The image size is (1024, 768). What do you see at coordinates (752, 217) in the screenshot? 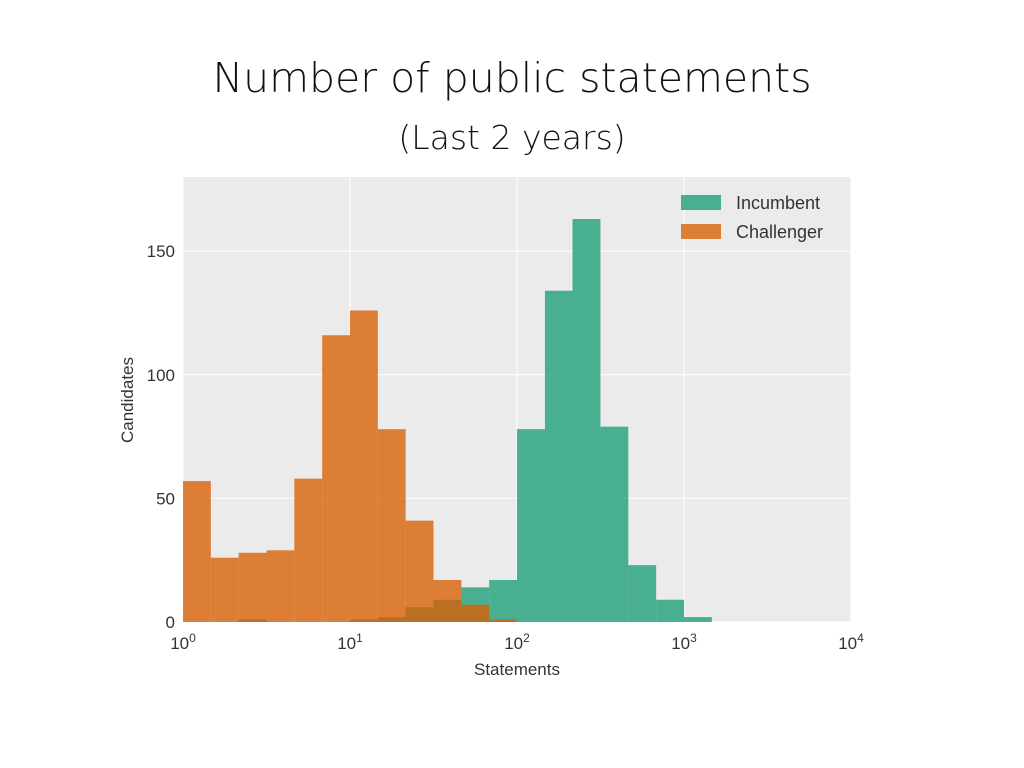
I see `legend: Incumbent Challenger` at bounding box center [752, 217].